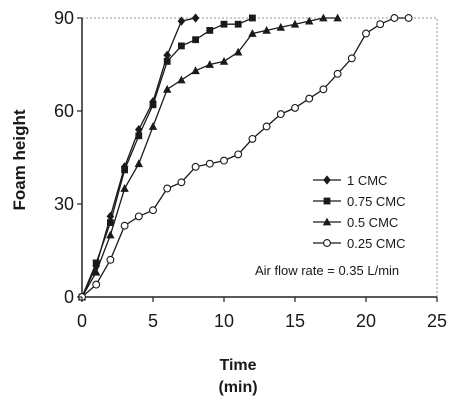 The height and width of the screenshot is (403, 476). Describe the element at coordinates (64, 111) in the screenshot. I see `y-tick-label: 60` at that location.